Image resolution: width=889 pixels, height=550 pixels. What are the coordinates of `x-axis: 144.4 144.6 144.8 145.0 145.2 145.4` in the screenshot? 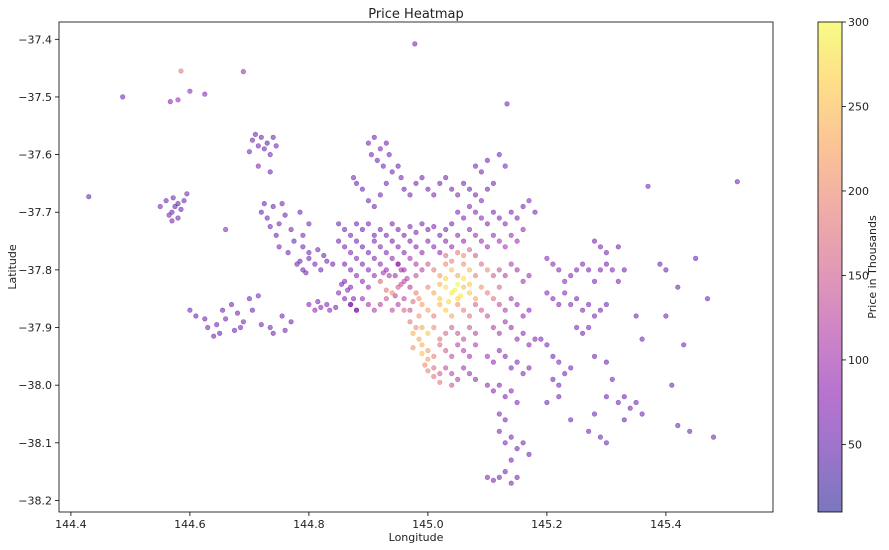 It's located at (368, 521).